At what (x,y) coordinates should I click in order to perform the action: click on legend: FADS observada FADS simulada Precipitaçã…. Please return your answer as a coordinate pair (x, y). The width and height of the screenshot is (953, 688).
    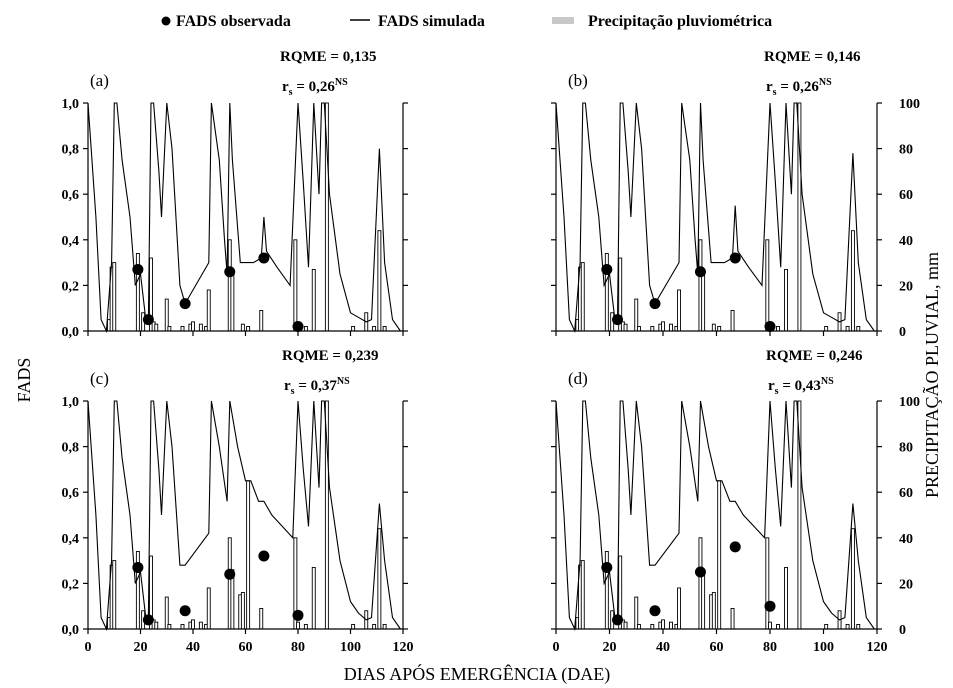
    Looking at the image, I should click on (466, 21).